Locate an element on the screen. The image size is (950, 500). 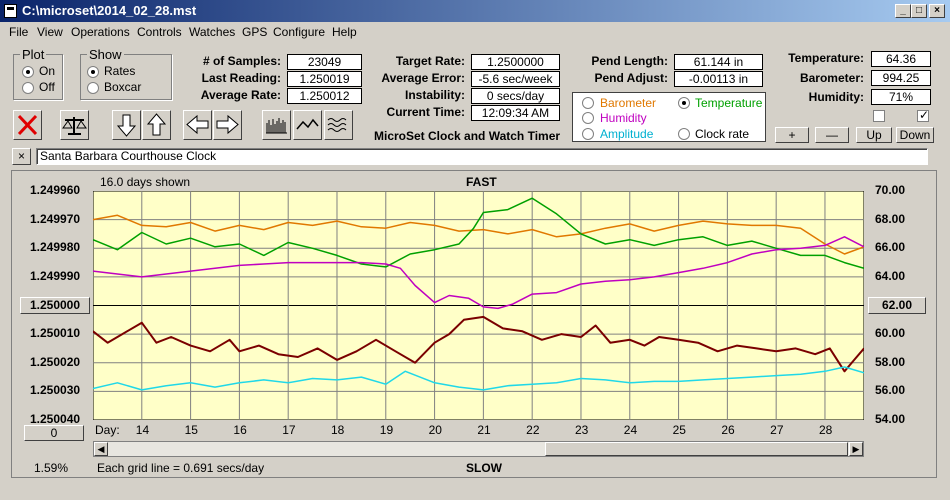
target-rate-value: 1.2500000 is located at coordinates (515, 62).